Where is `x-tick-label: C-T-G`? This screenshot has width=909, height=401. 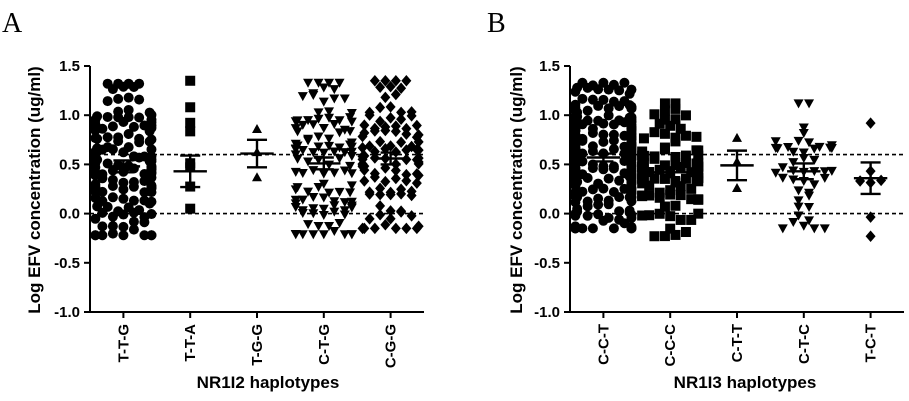 x-tick-label: C-T-G is located at coordinates (324, 344).